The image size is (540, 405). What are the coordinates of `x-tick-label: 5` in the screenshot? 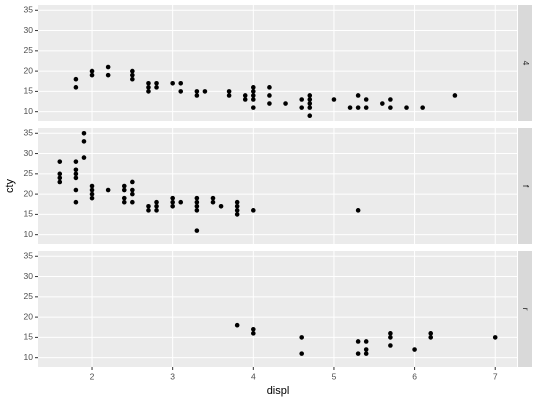 It's located at (334, 376).